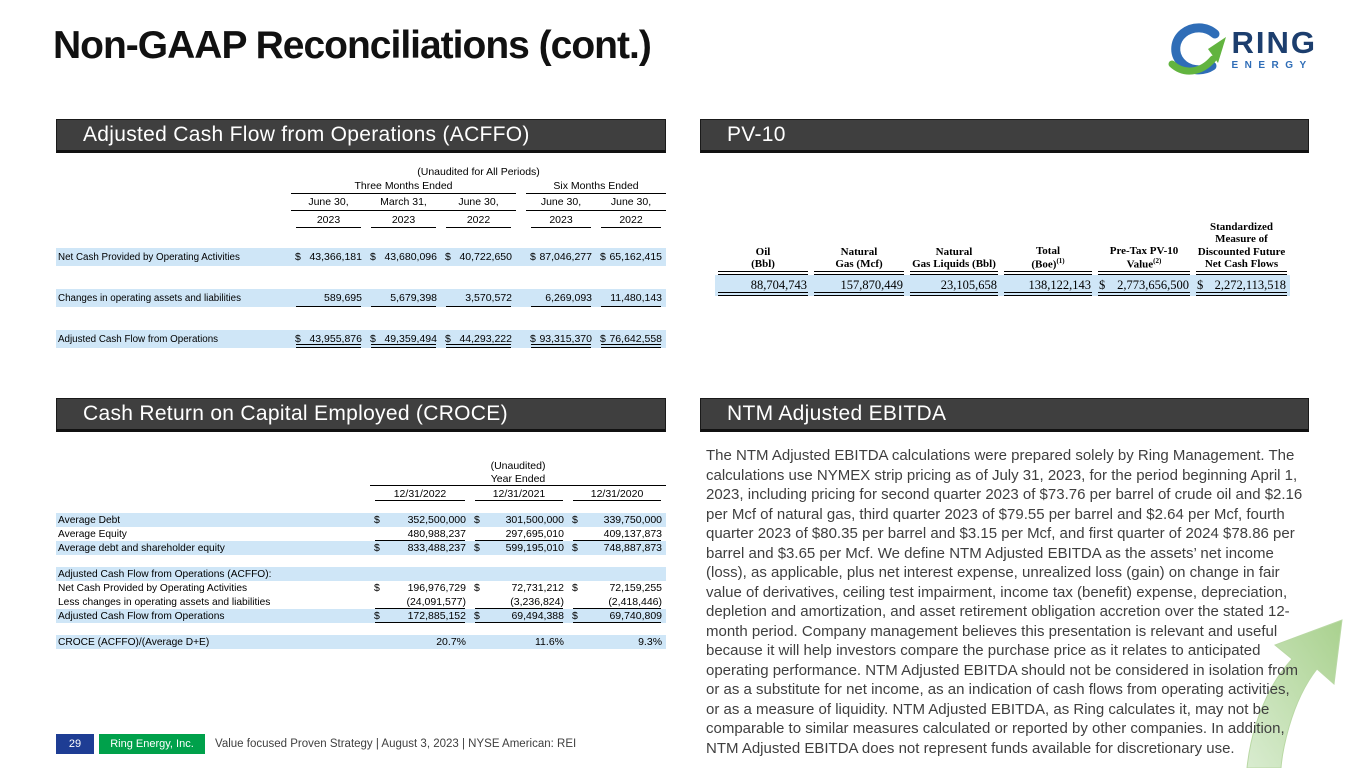 This screenshot has height=768, width=1365. Describe the element at coordinates (478, 257) in the screenshot. I see `cell-value: $40,722,650` at that location.